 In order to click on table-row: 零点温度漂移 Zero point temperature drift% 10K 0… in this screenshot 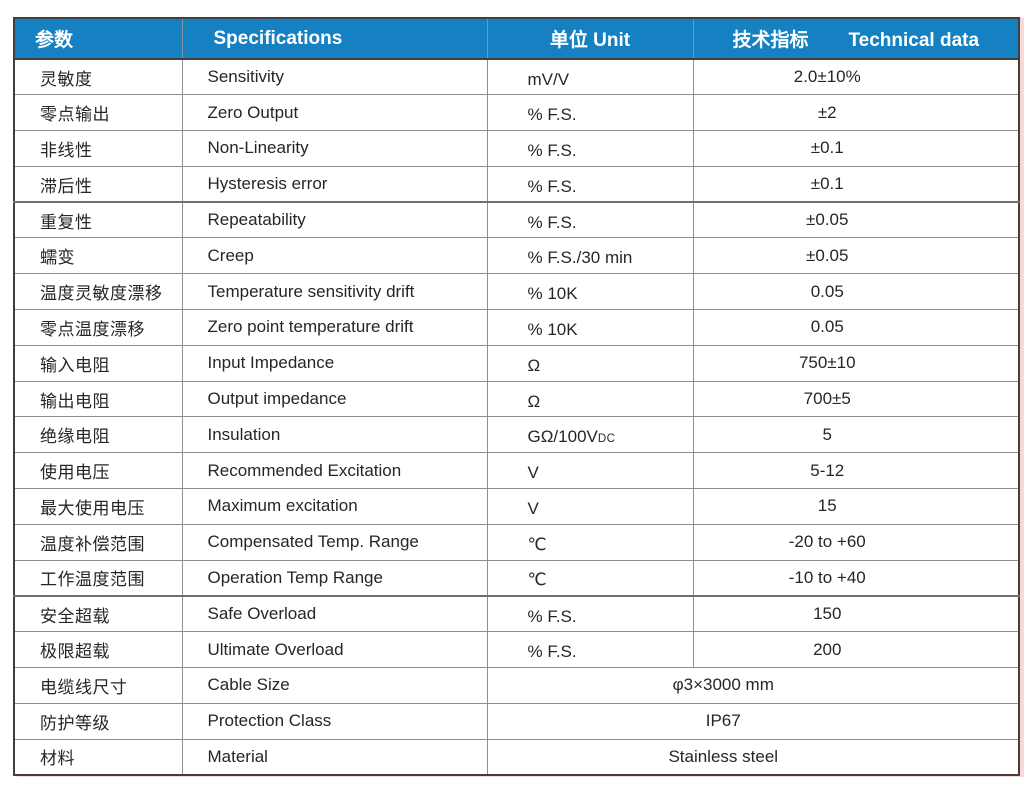, I will do `click(516, 327)`.